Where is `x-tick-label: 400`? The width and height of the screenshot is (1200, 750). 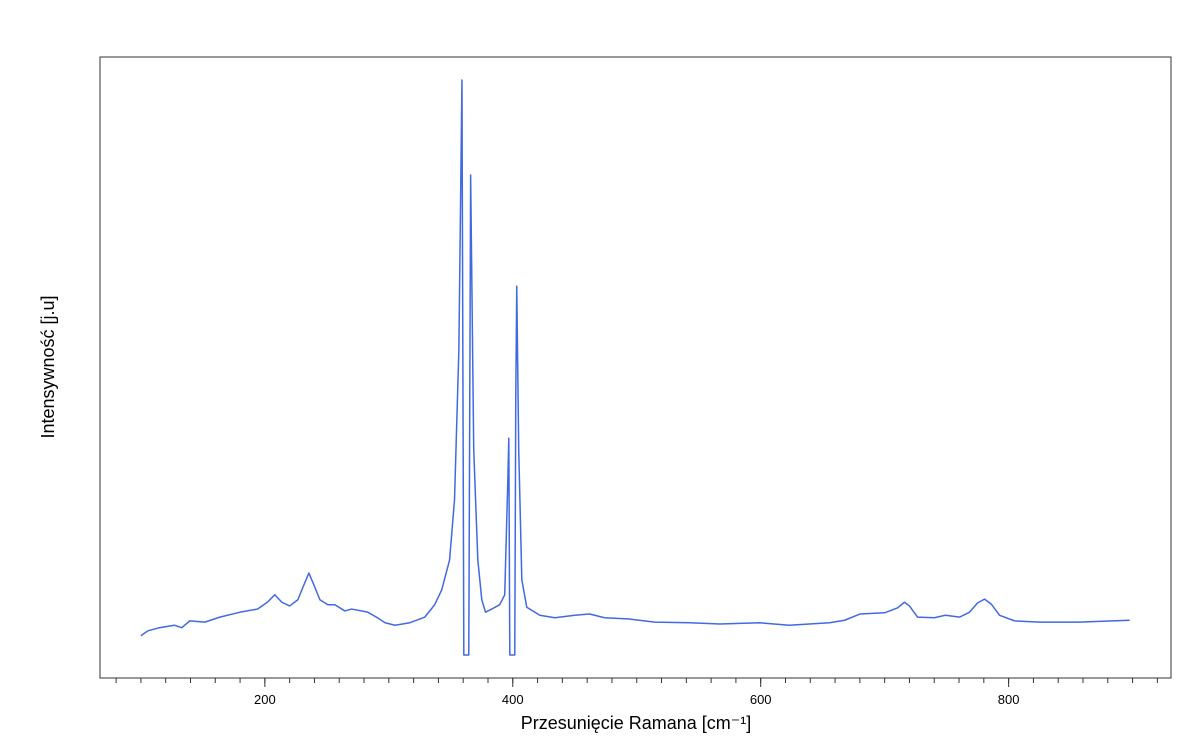
x-tick-label: 400 is located at coordinates (513, 699).